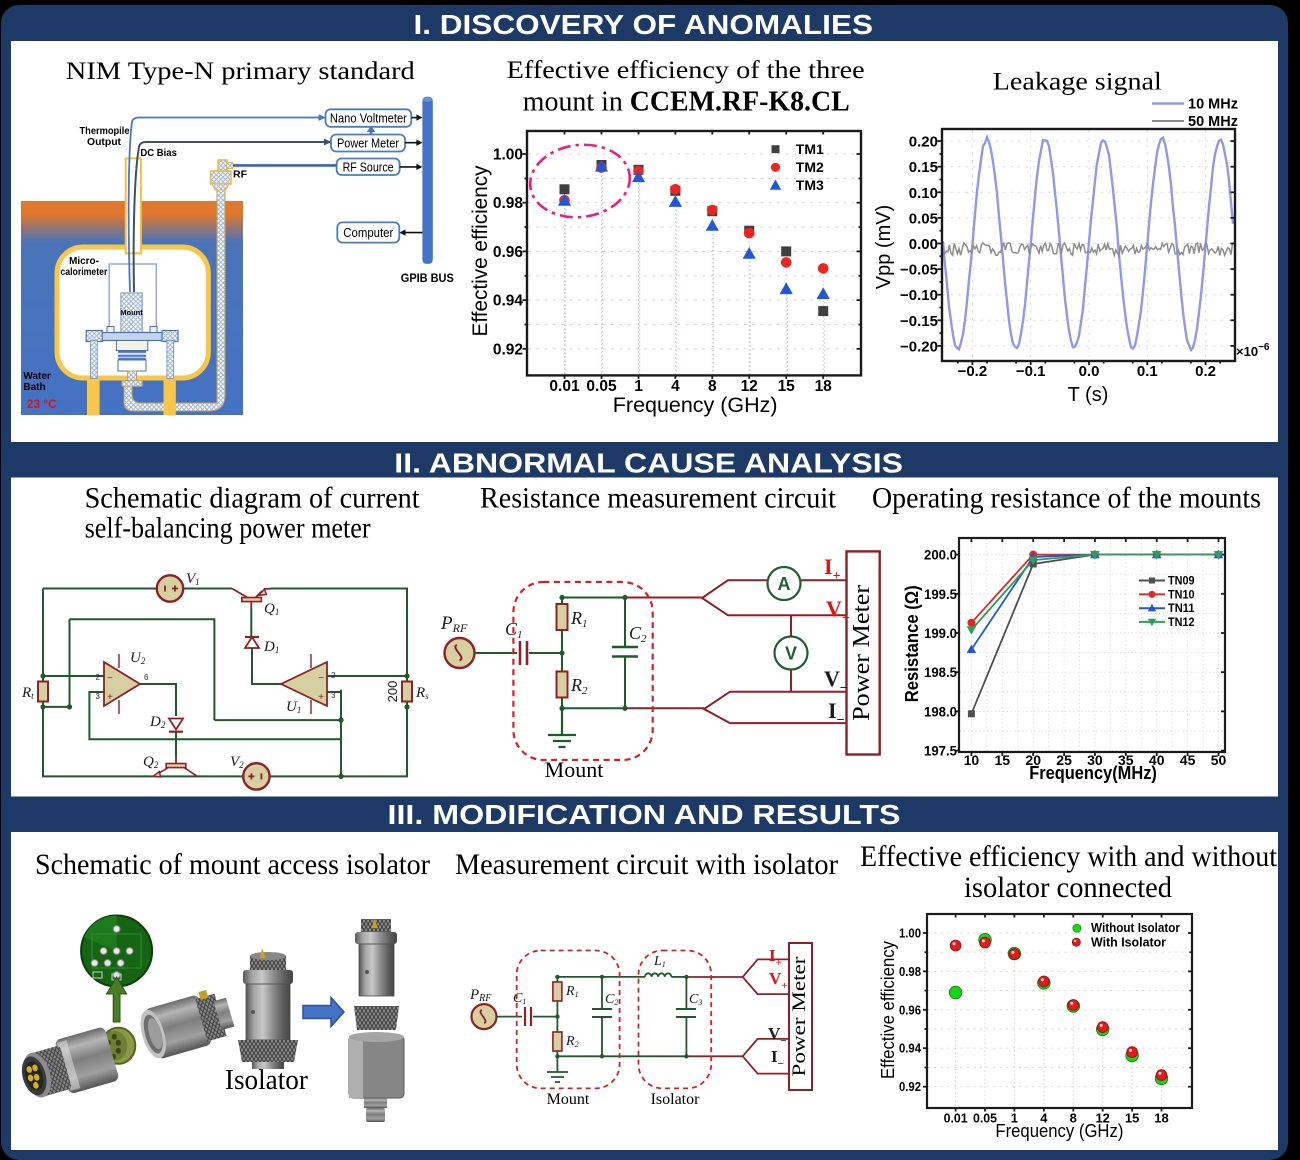 The width and height of the screenshot is (1300, 1160). Describe the element at coordinates (427, 278) in the screenshot. I see `svg-text: GPIB BUS` at that location.